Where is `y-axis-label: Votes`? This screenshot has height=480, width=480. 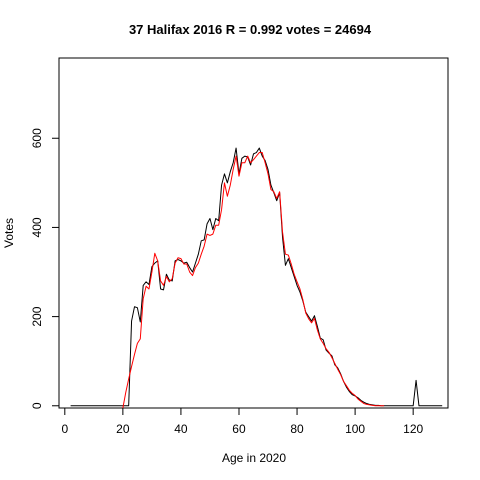
y-axis-label: Votes is located at coordinates (9, 233).